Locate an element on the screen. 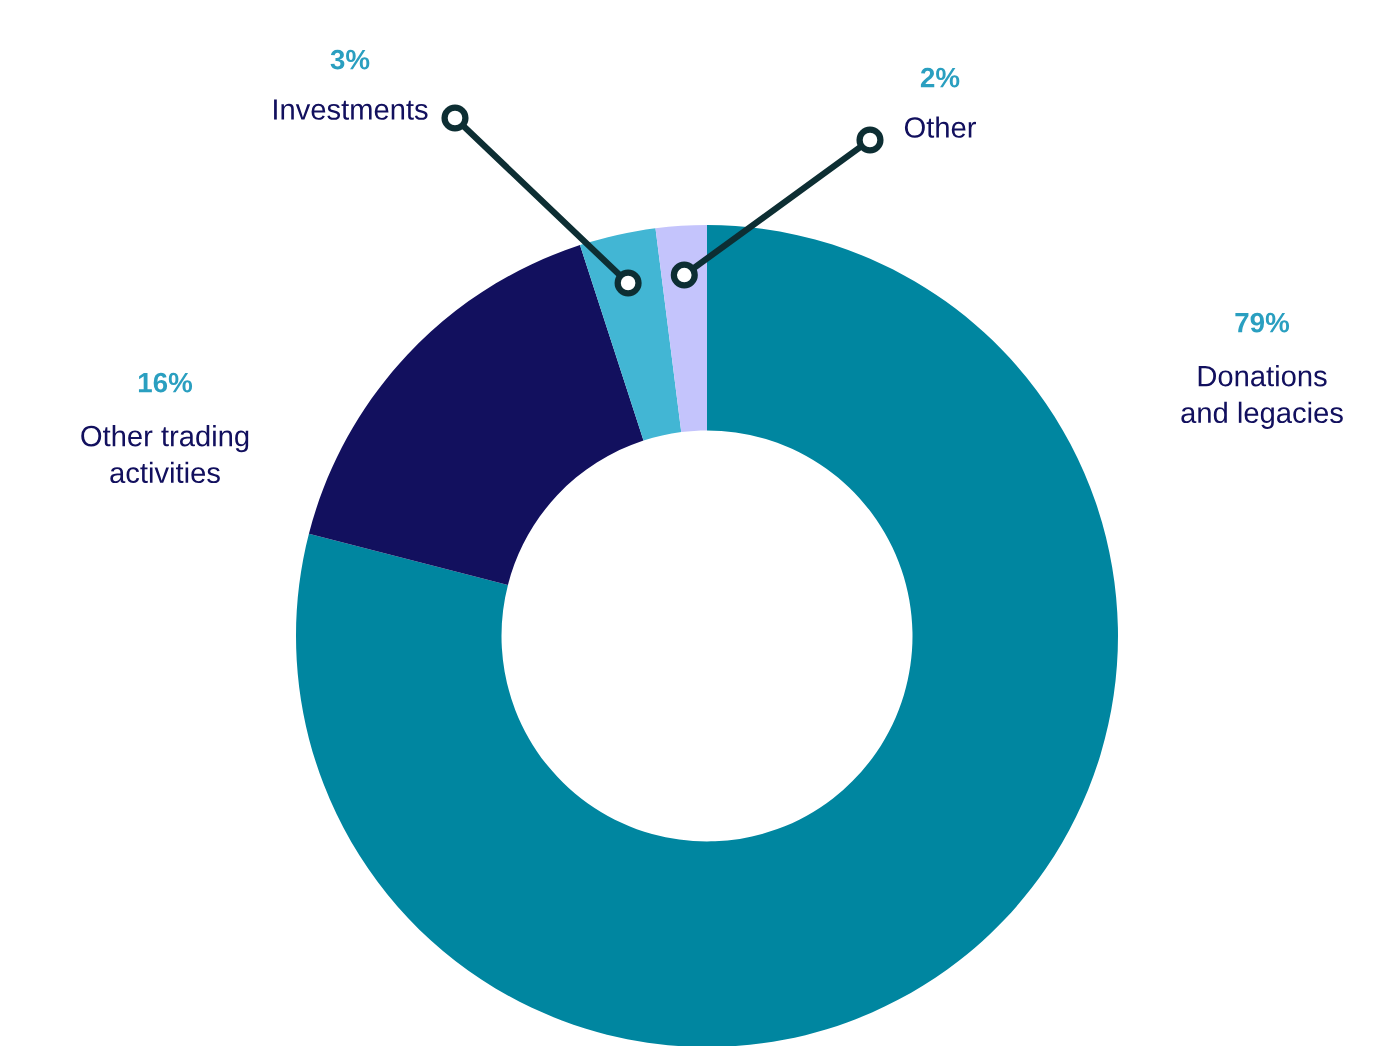 This screenshot has width=1395, height=1046. data-label: 2% is located at coordinates (940, 77).